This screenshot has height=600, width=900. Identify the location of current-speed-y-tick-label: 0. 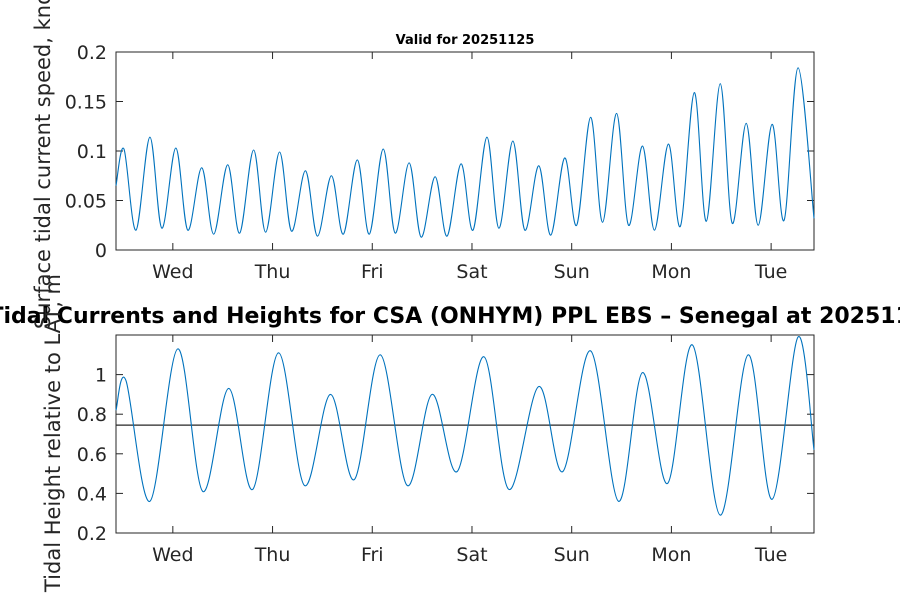
(101, 251).